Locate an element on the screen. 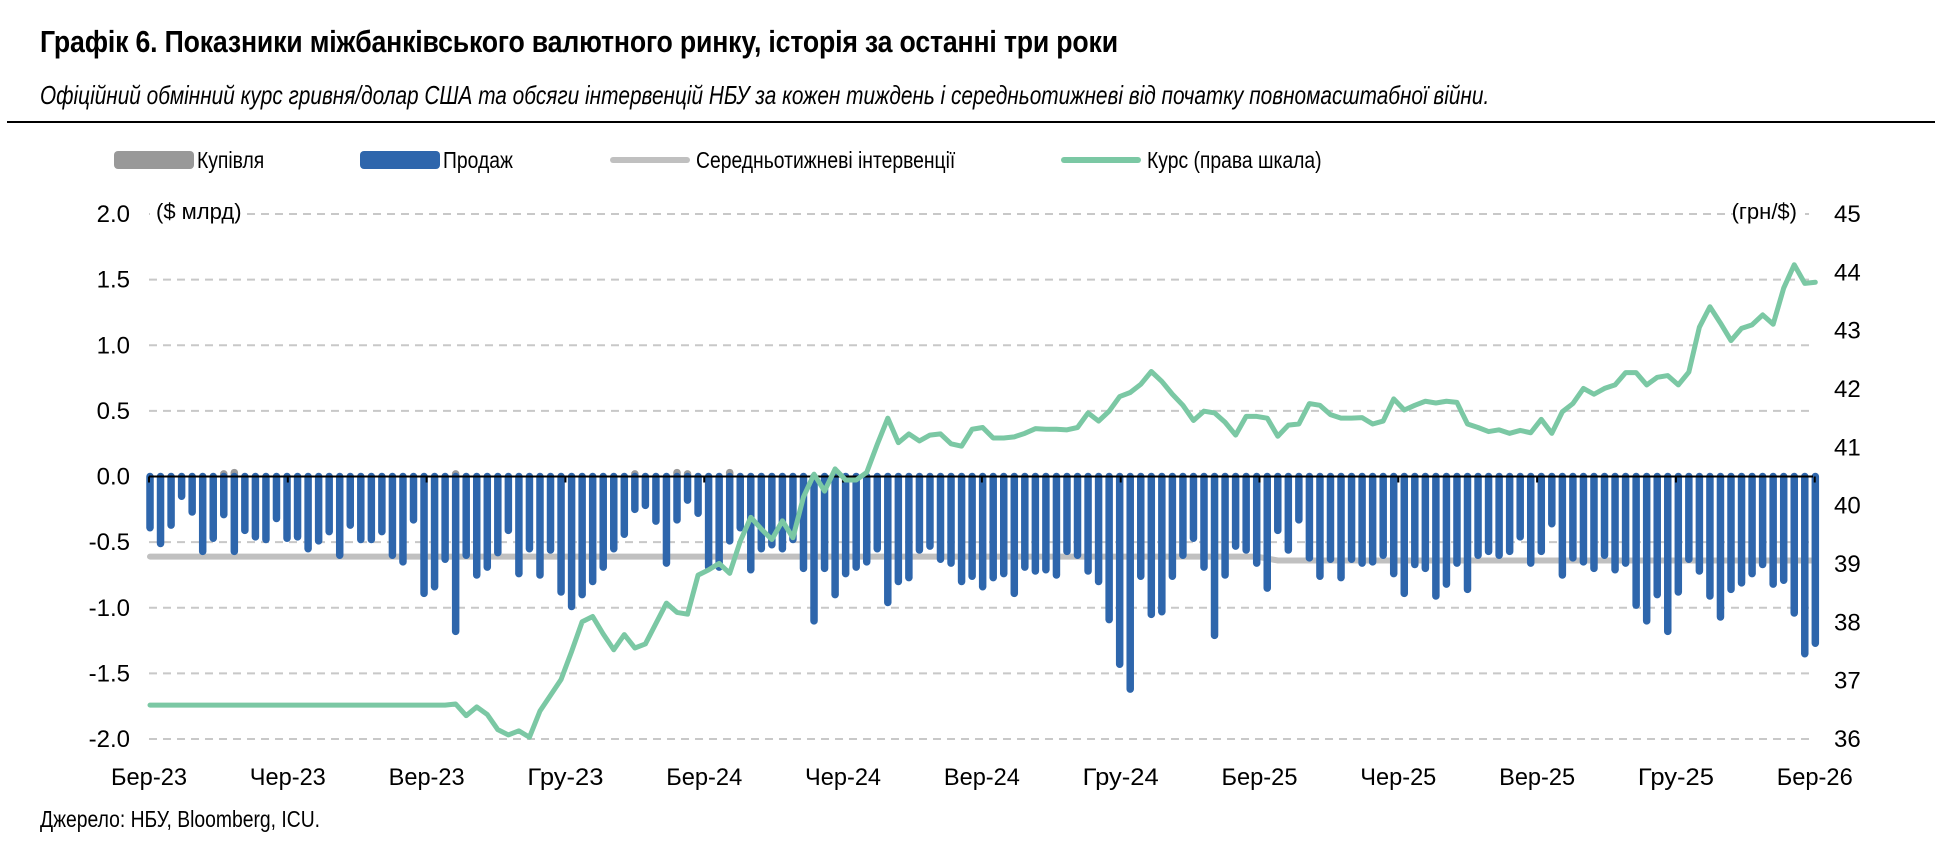  x-axis is located at coordinates (982, 479).